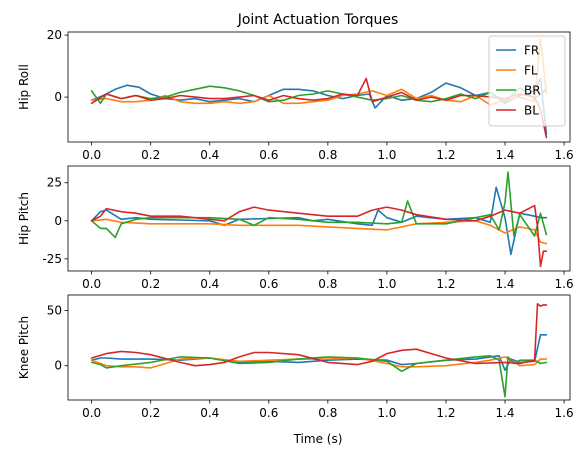  What do you see at coordinates (24, 347) in the screenshot?
I see `y-axis-label: Knee Pitch` at bounding box center [24, 347].